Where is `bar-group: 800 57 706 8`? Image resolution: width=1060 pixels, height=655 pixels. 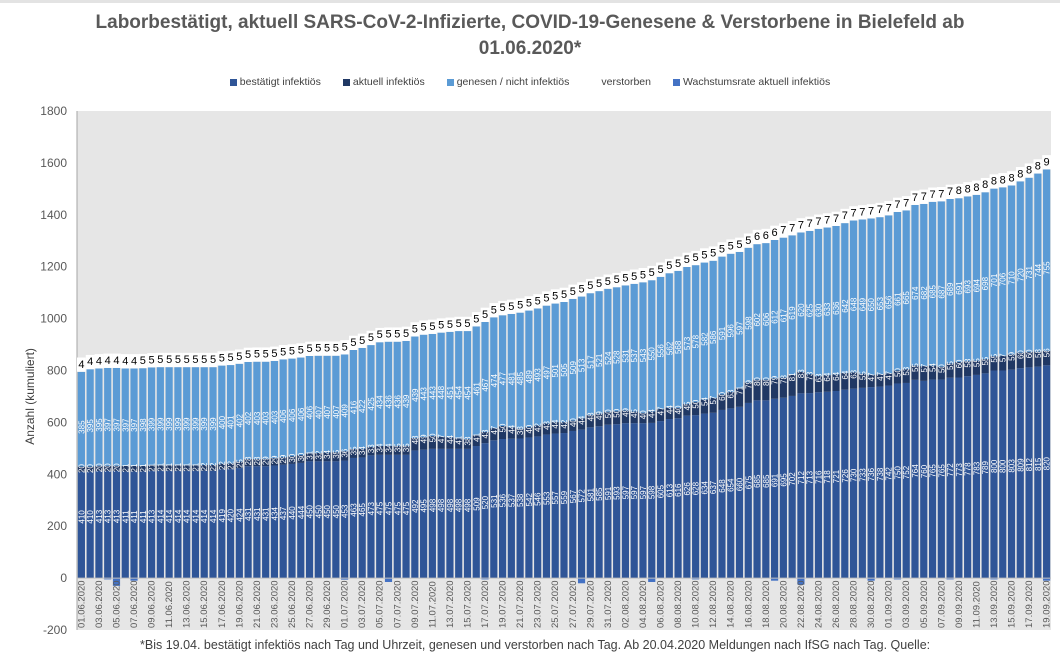 bar-group: 800 57 706 8 is located at coordinates (1003, 376).